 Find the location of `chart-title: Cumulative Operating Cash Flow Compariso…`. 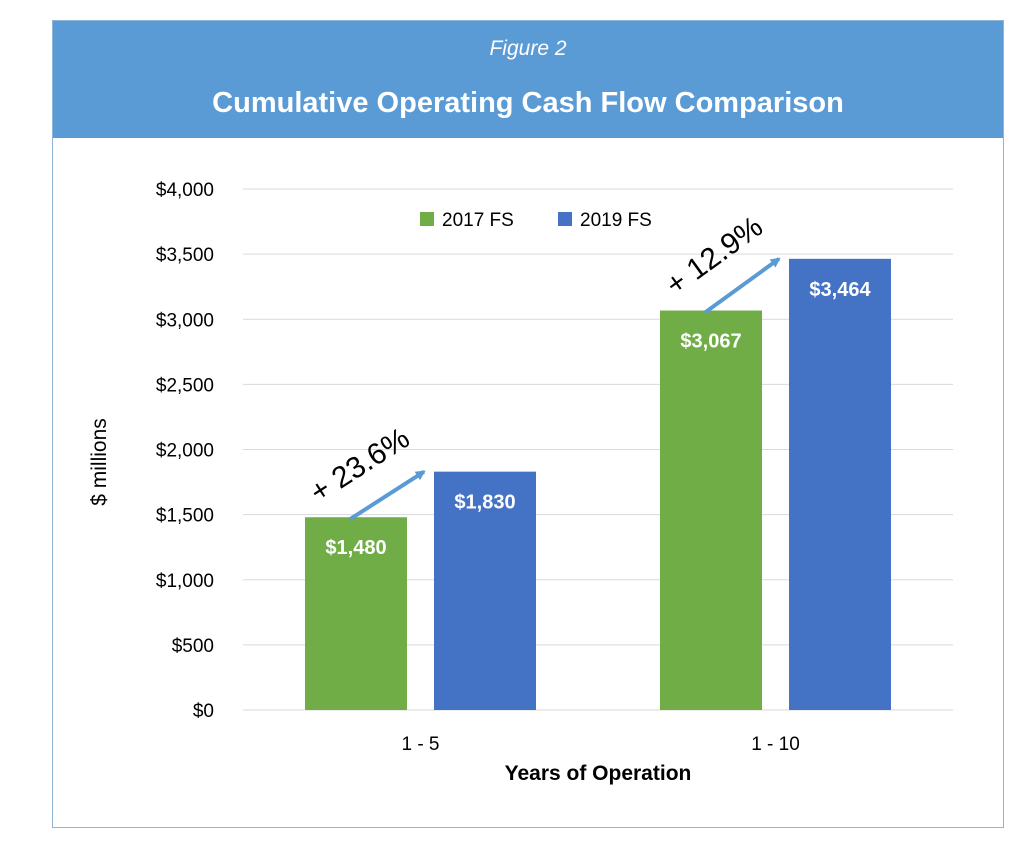

chart-title: Cumulative Operating Cash Flow Compariso… is located at coordinates (528, 103).